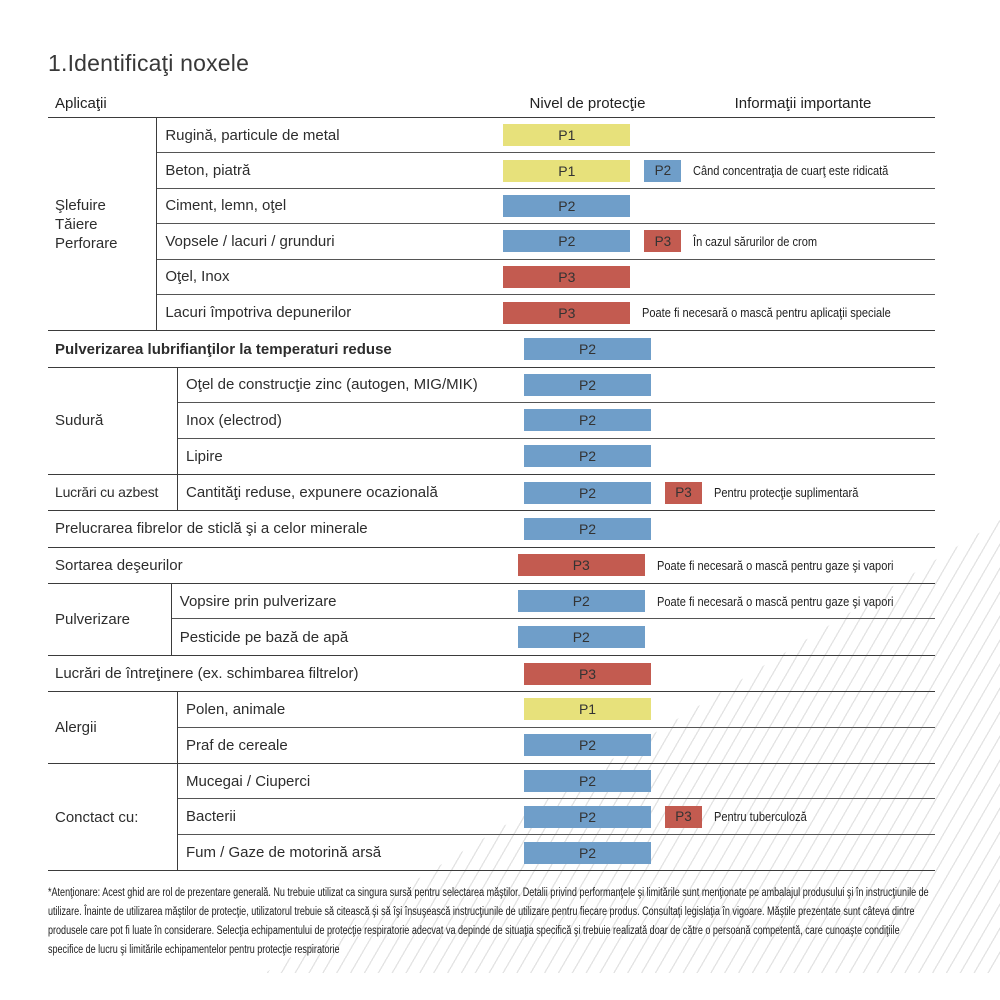 This screenshot has width=1000, height=1000. Describe the element at coordinates (204, 456) in the screenshot. I see `application-label: Lipire` at that location.